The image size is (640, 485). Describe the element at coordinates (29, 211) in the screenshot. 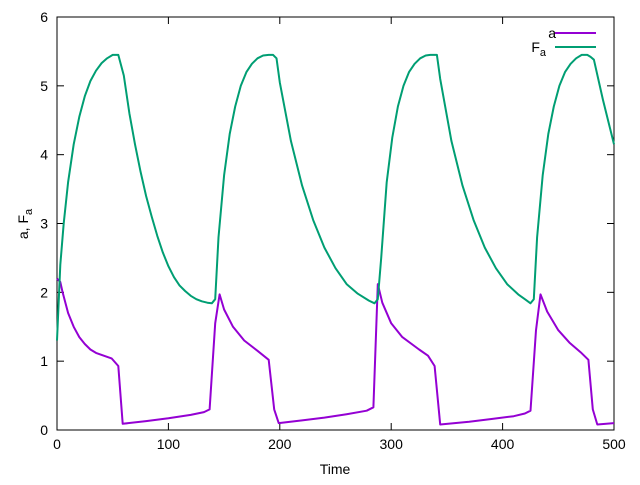

I see `y-axis-label-sub: a` at that location.